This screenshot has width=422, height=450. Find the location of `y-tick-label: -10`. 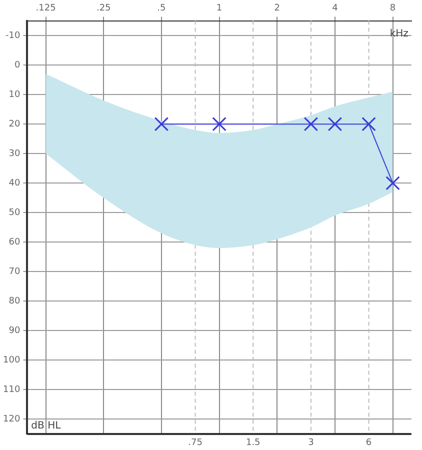

y-tick-label: -10 is located at coordinates (12, 35).